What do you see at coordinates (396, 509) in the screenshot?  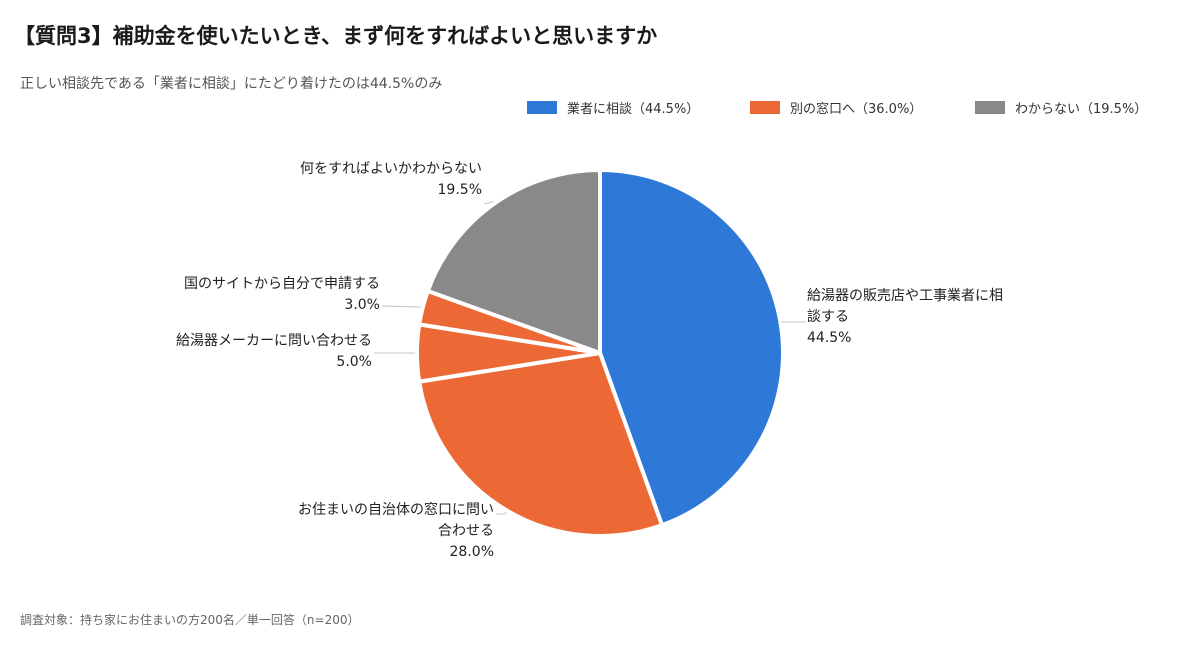 I see `slice-label-1-line-0: お住まいの自治体の窓口に問い` at bounding box center [396, 509].